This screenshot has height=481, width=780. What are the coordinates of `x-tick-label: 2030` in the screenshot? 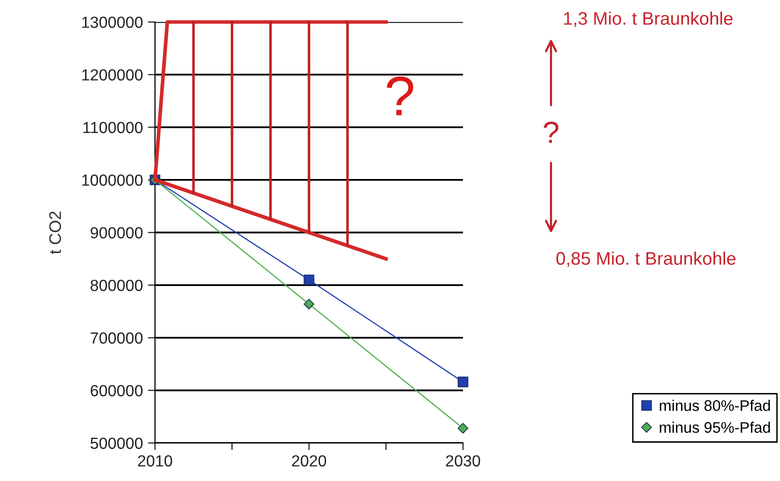 It's located at (463, 461).